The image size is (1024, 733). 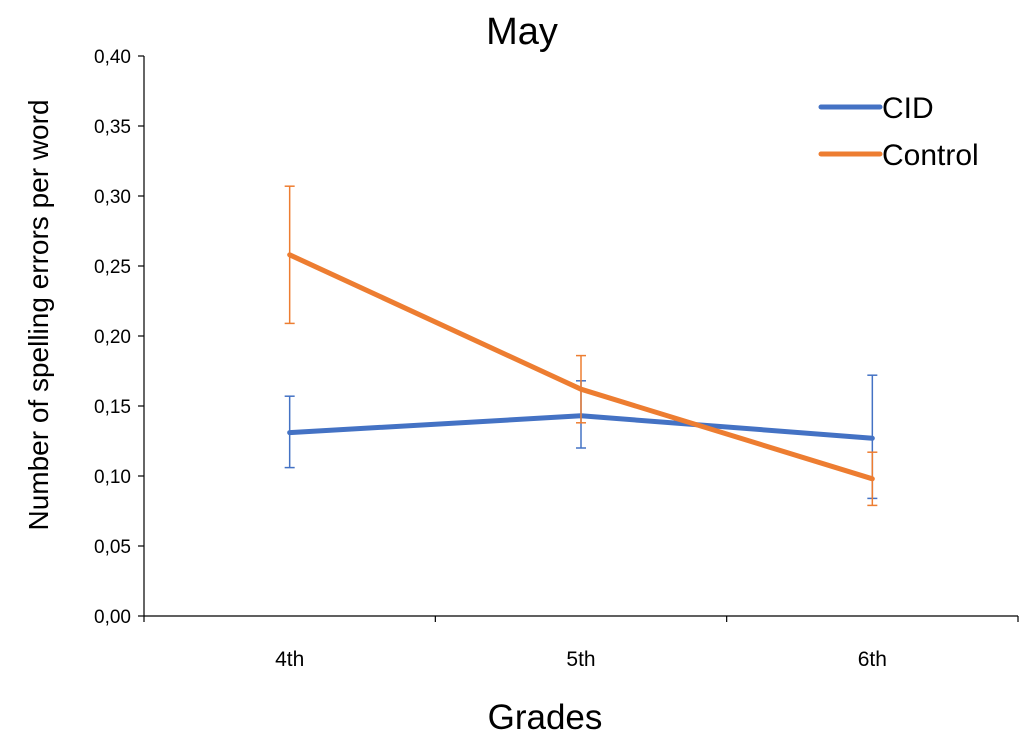 I want to click on y-tick-label: 0,20, so click(x=112, y=337).